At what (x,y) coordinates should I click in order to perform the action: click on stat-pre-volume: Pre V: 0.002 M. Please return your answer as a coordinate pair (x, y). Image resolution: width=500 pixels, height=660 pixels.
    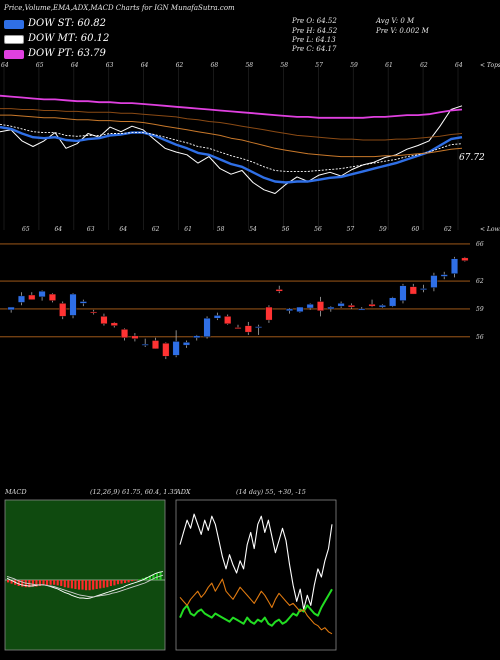
    Looking at the image, I should click on (402, 31).